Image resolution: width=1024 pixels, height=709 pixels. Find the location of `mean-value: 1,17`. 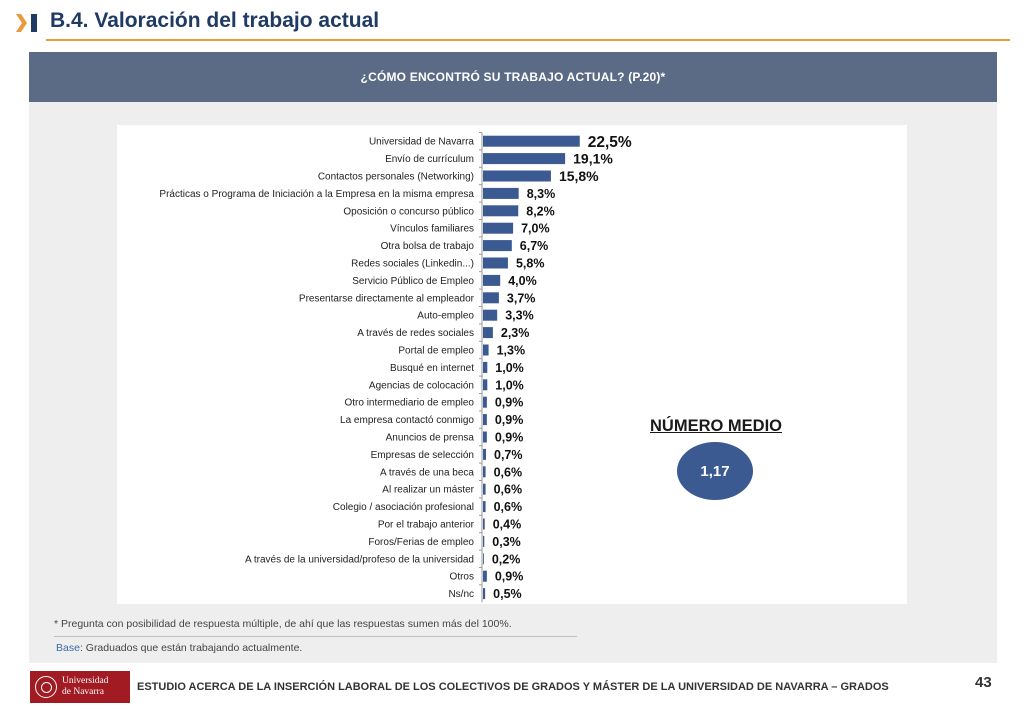

mean-value: 1,17 is located at coordinates (715, 471).